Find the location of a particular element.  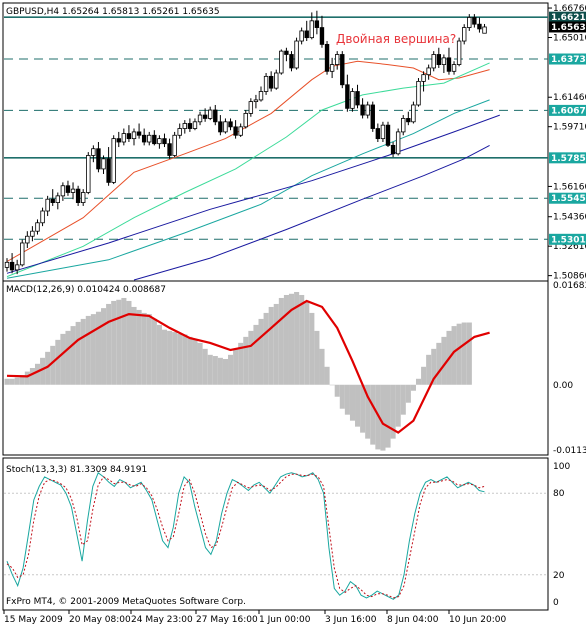

price-tag: 1.60678 is located at coordinates (567, 110).